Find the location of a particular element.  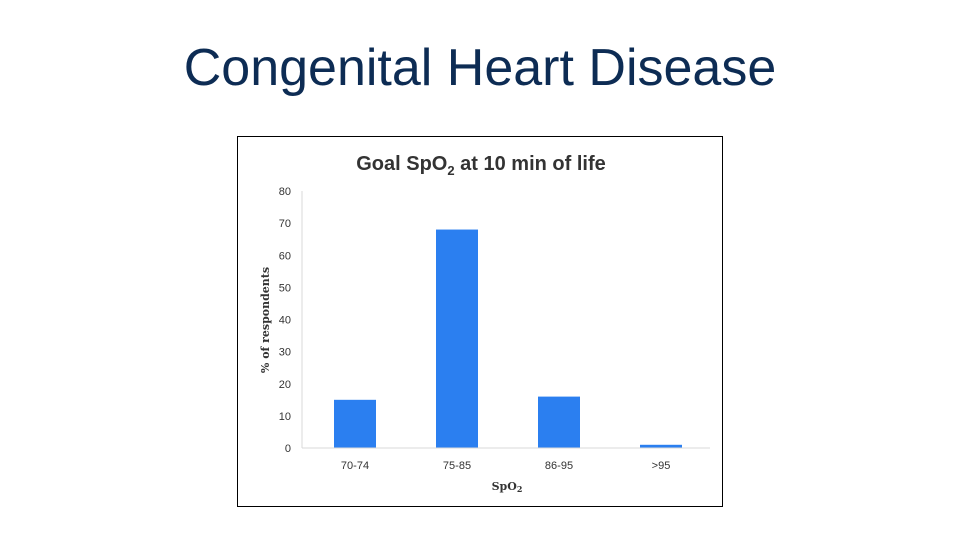

slide-title: Congenital Heart Disease is located at coordinates (480, 68).